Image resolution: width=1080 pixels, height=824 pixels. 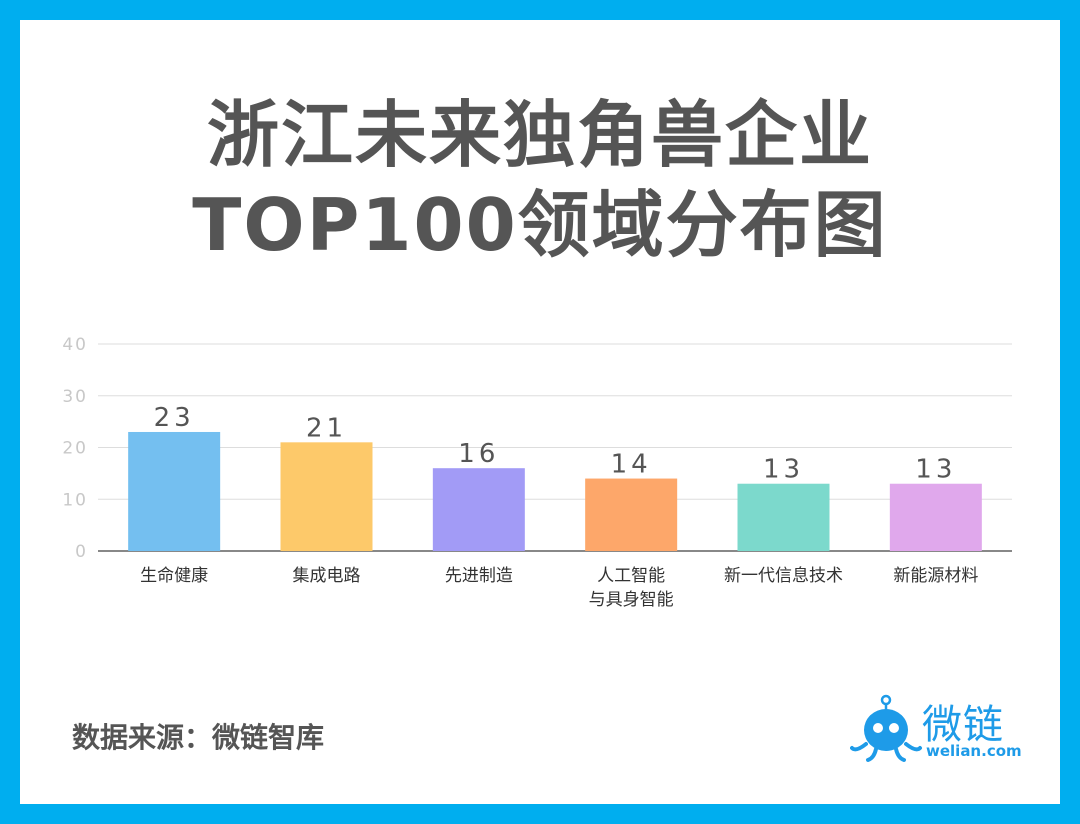 What do you see at coordinates (783, 576) in the screenshot?
I see `x-category-label: 新一代信息技术` at bounding box center [783, 576].